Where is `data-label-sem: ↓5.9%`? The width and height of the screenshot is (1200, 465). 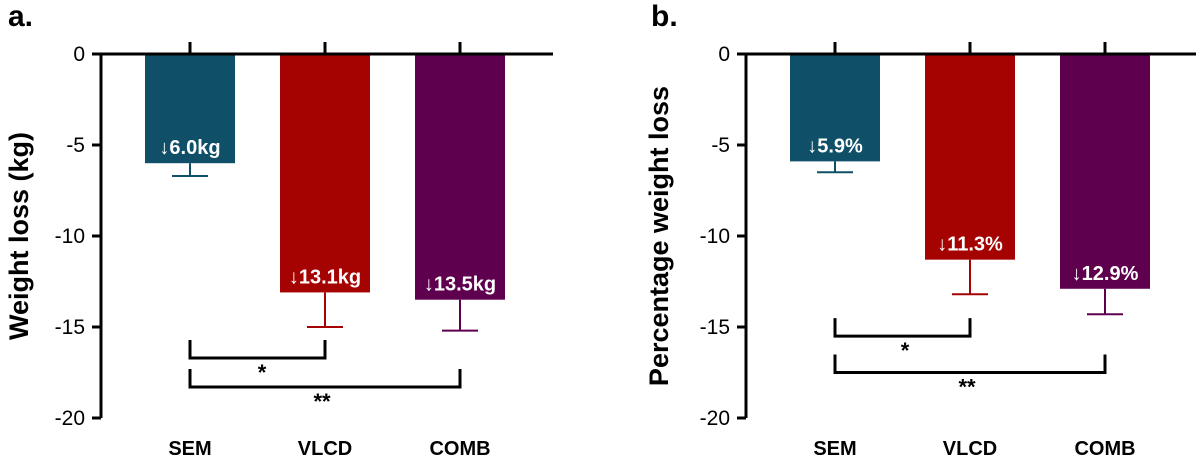 data-label-sem: ↓5.9% is located at coordinates (835, 146).